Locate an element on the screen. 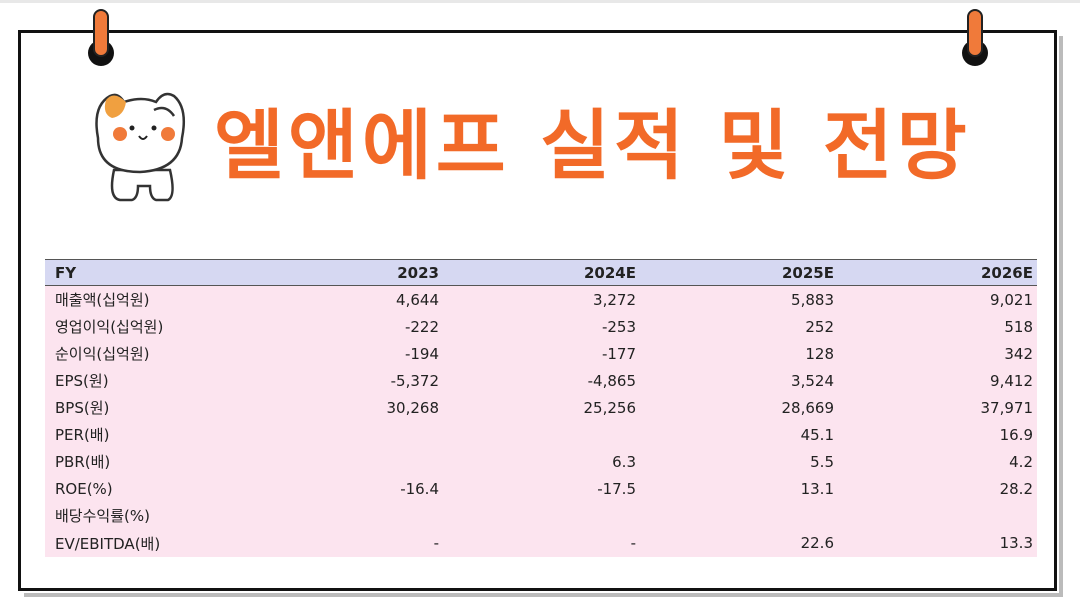 This screenshot has height=612, width=1080. table-cell: 13.1 is located at coordinates (817, 488).